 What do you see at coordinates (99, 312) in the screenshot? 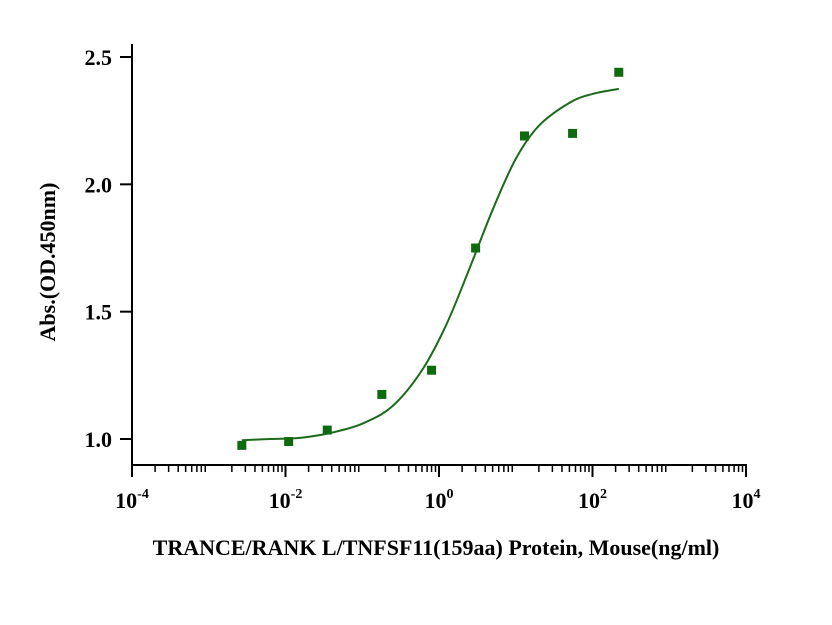
I see `y-tick-label: 1.5` at bounding box center [99, 312].